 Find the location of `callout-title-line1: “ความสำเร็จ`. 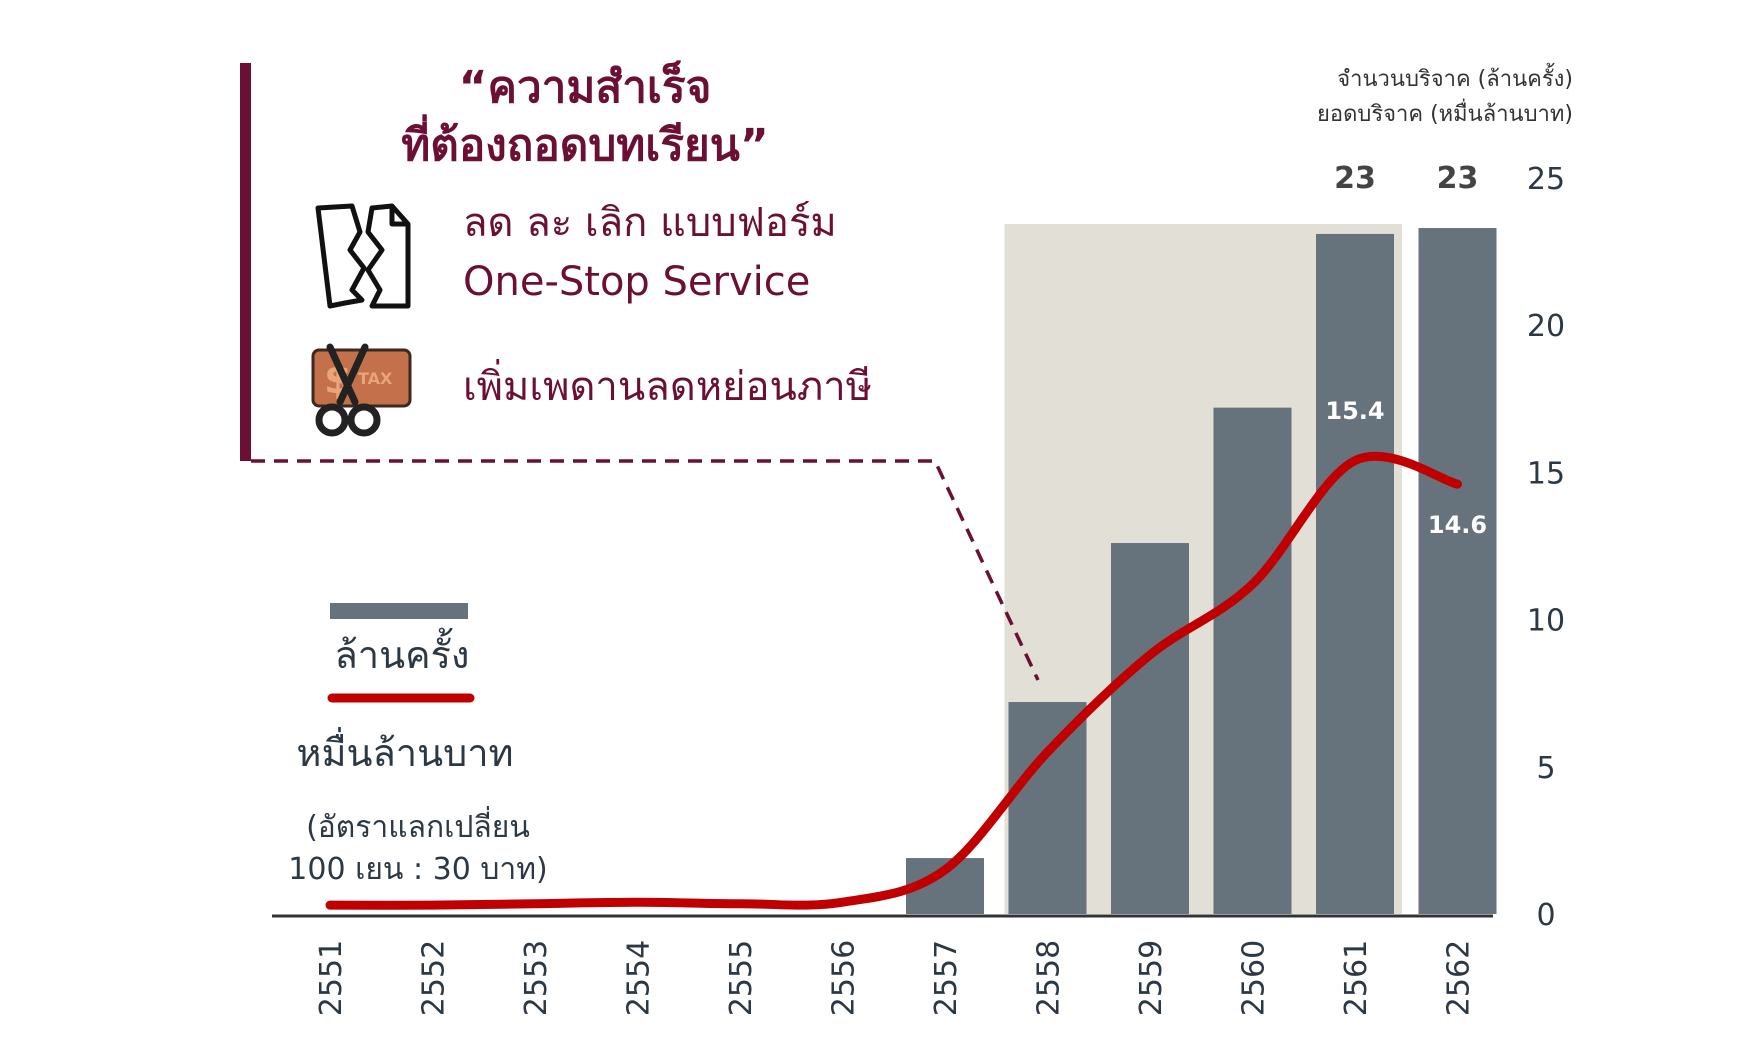

callout-title-line1: “ความสำเร็จ is located at coordinates (585, 86).